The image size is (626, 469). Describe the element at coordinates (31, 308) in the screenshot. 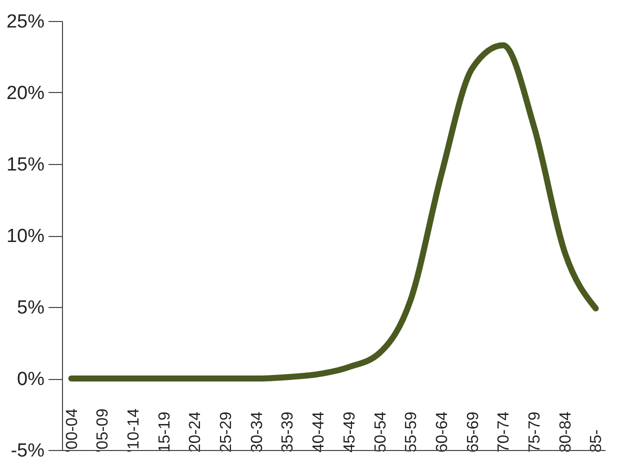

I see `y-tick-label: 5%` at that location.